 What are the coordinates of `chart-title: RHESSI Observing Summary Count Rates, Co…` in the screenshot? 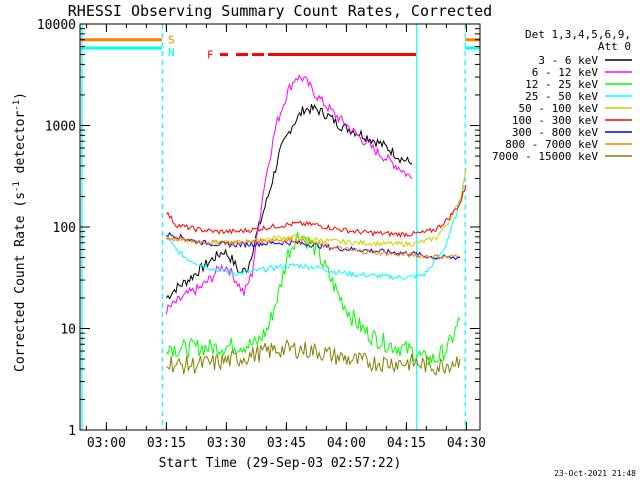 It's located at (280, 11).